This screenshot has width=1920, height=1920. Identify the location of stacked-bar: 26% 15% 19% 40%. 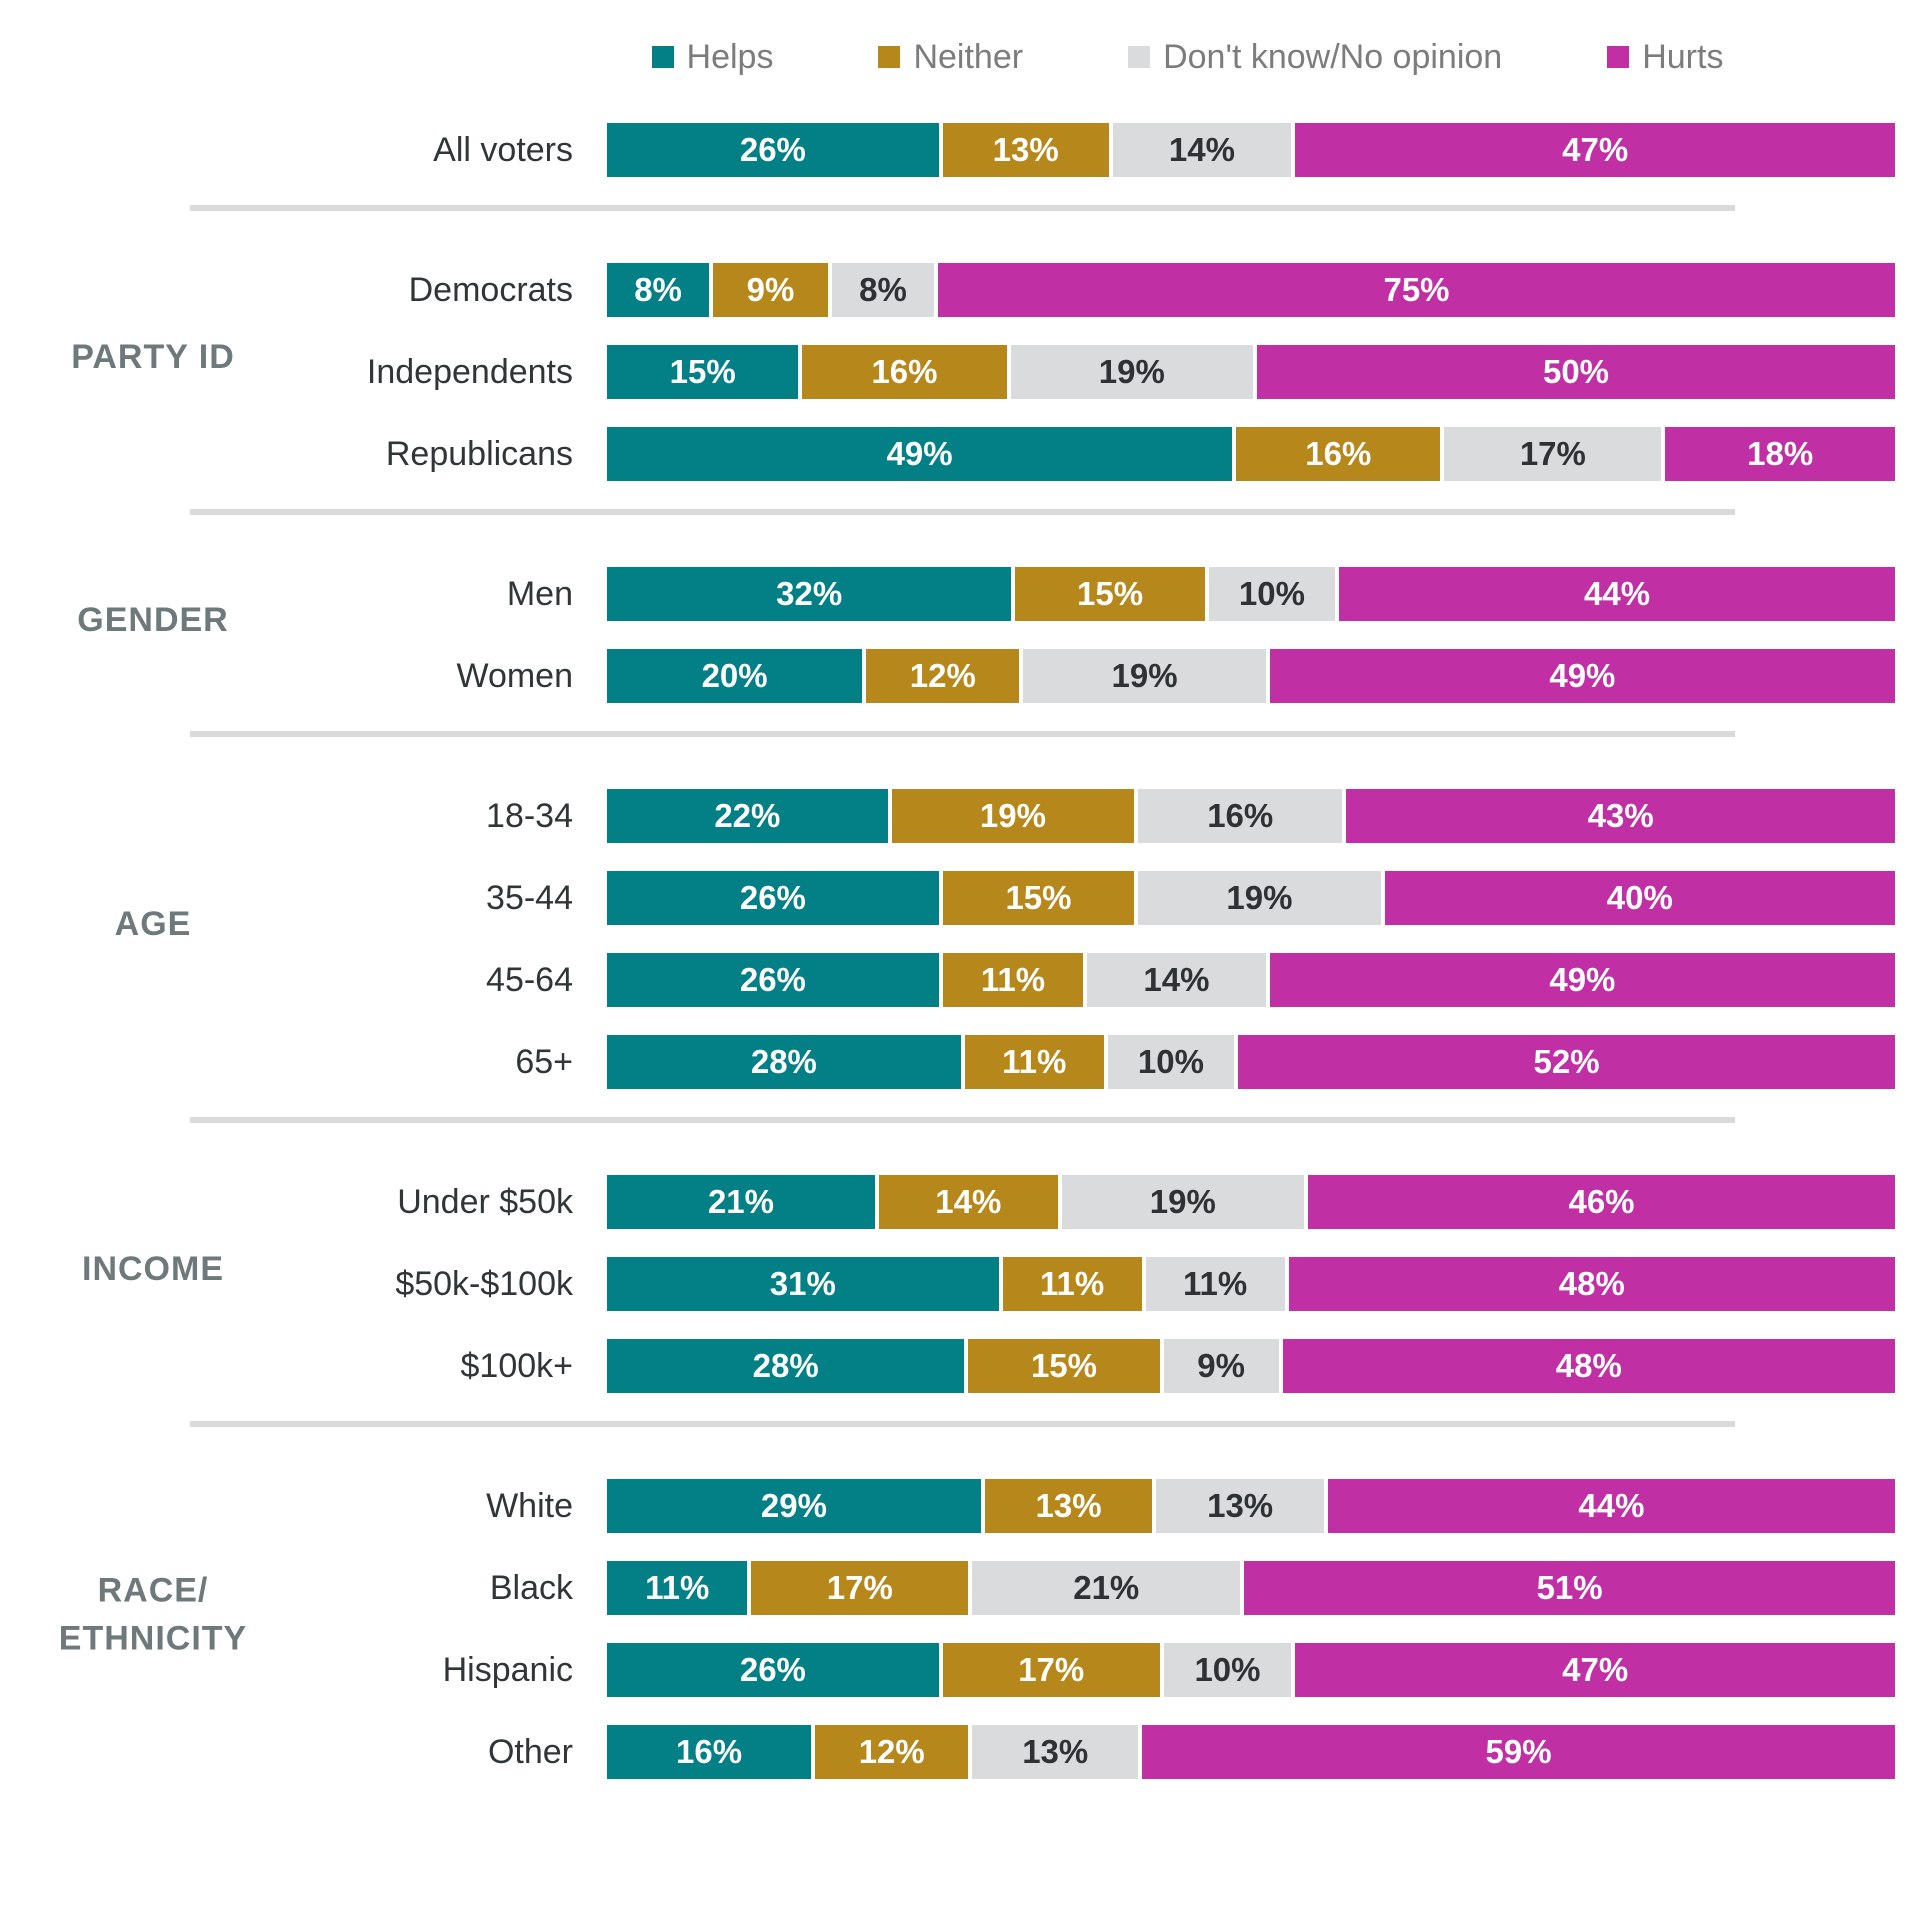
(1251, 898).